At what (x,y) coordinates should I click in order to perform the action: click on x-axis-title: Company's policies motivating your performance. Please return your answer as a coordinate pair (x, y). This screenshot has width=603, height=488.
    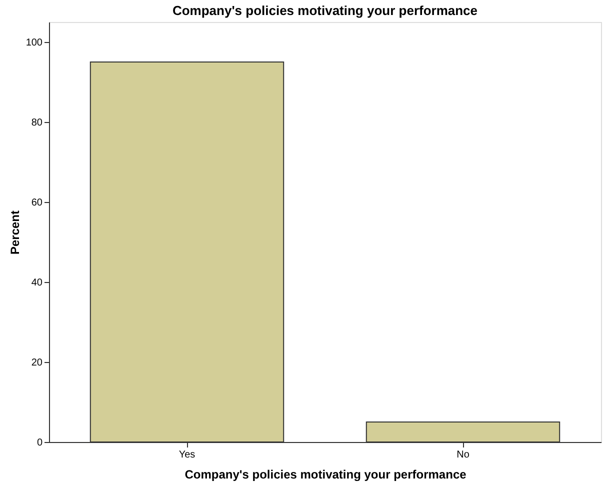
    Looking at the image, I should click on (325, 475).